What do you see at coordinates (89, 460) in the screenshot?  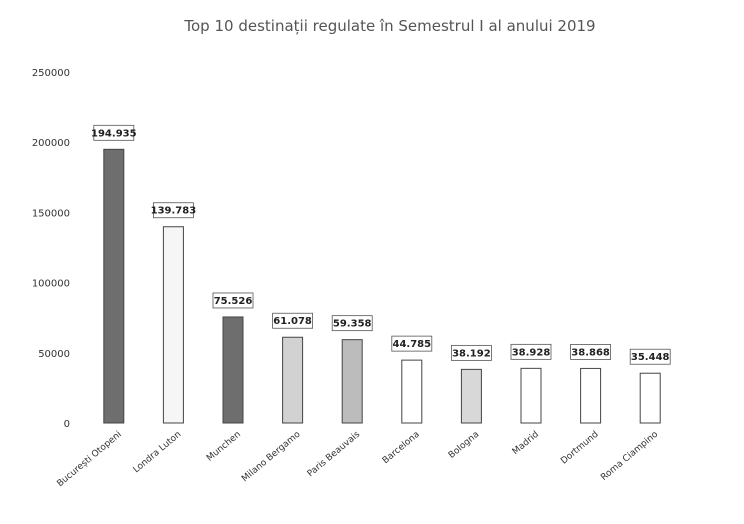 I see `x-tick-label: București Otopeni` at bounding box center [89, 460].